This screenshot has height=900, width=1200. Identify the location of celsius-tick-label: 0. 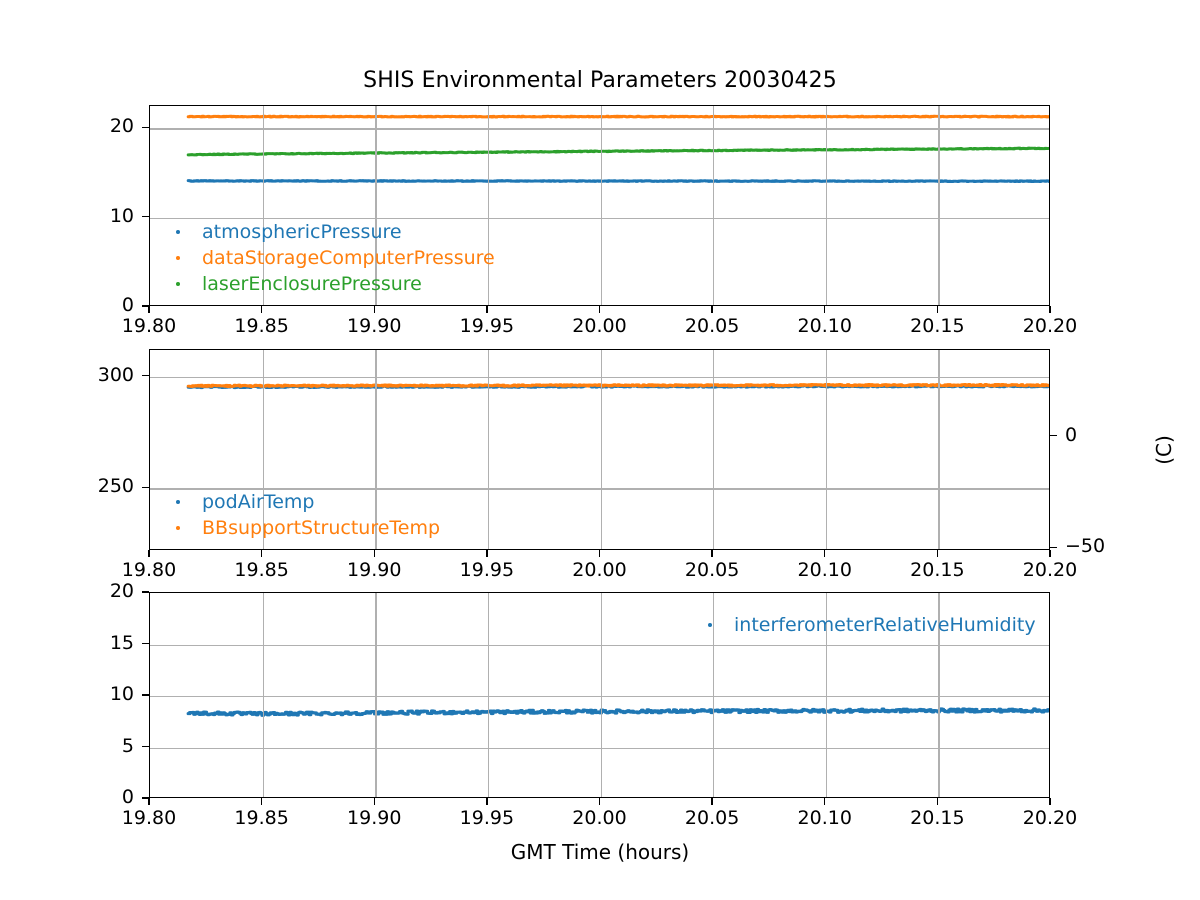
(1071, 434).